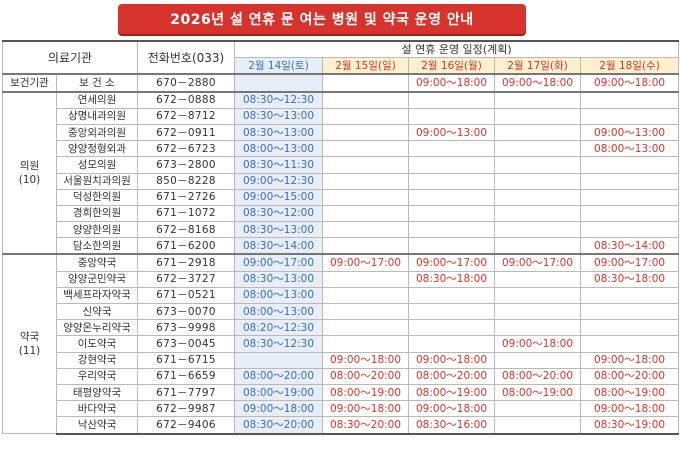  I want to click on facility-name: 경희한의원, so click(97, 213).